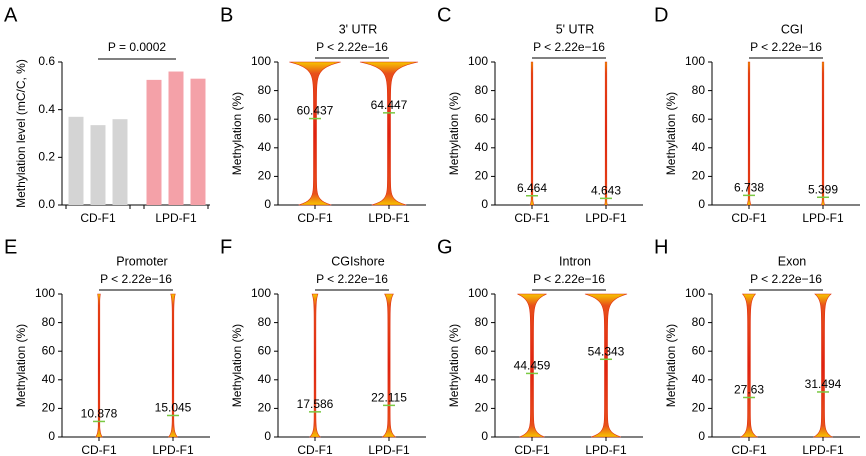 The width and height of the screenshot is (866, 456). What do you see at coordinates (99, 414) in the screenshot?
I see `value-label: 10.878` at bounding box center [99, 414].